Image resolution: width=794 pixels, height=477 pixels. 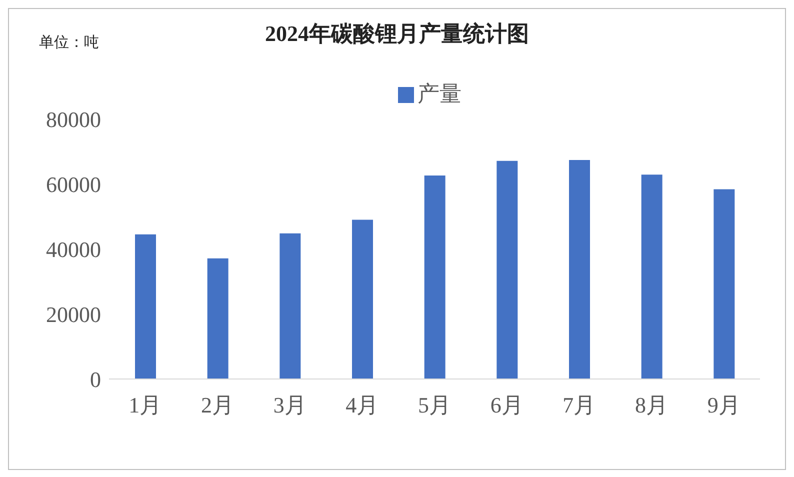 What do you see at coordinates (73, 119) in the screenshot?
I see `y-tick-label: 80000` at bounding box center [73, 119].